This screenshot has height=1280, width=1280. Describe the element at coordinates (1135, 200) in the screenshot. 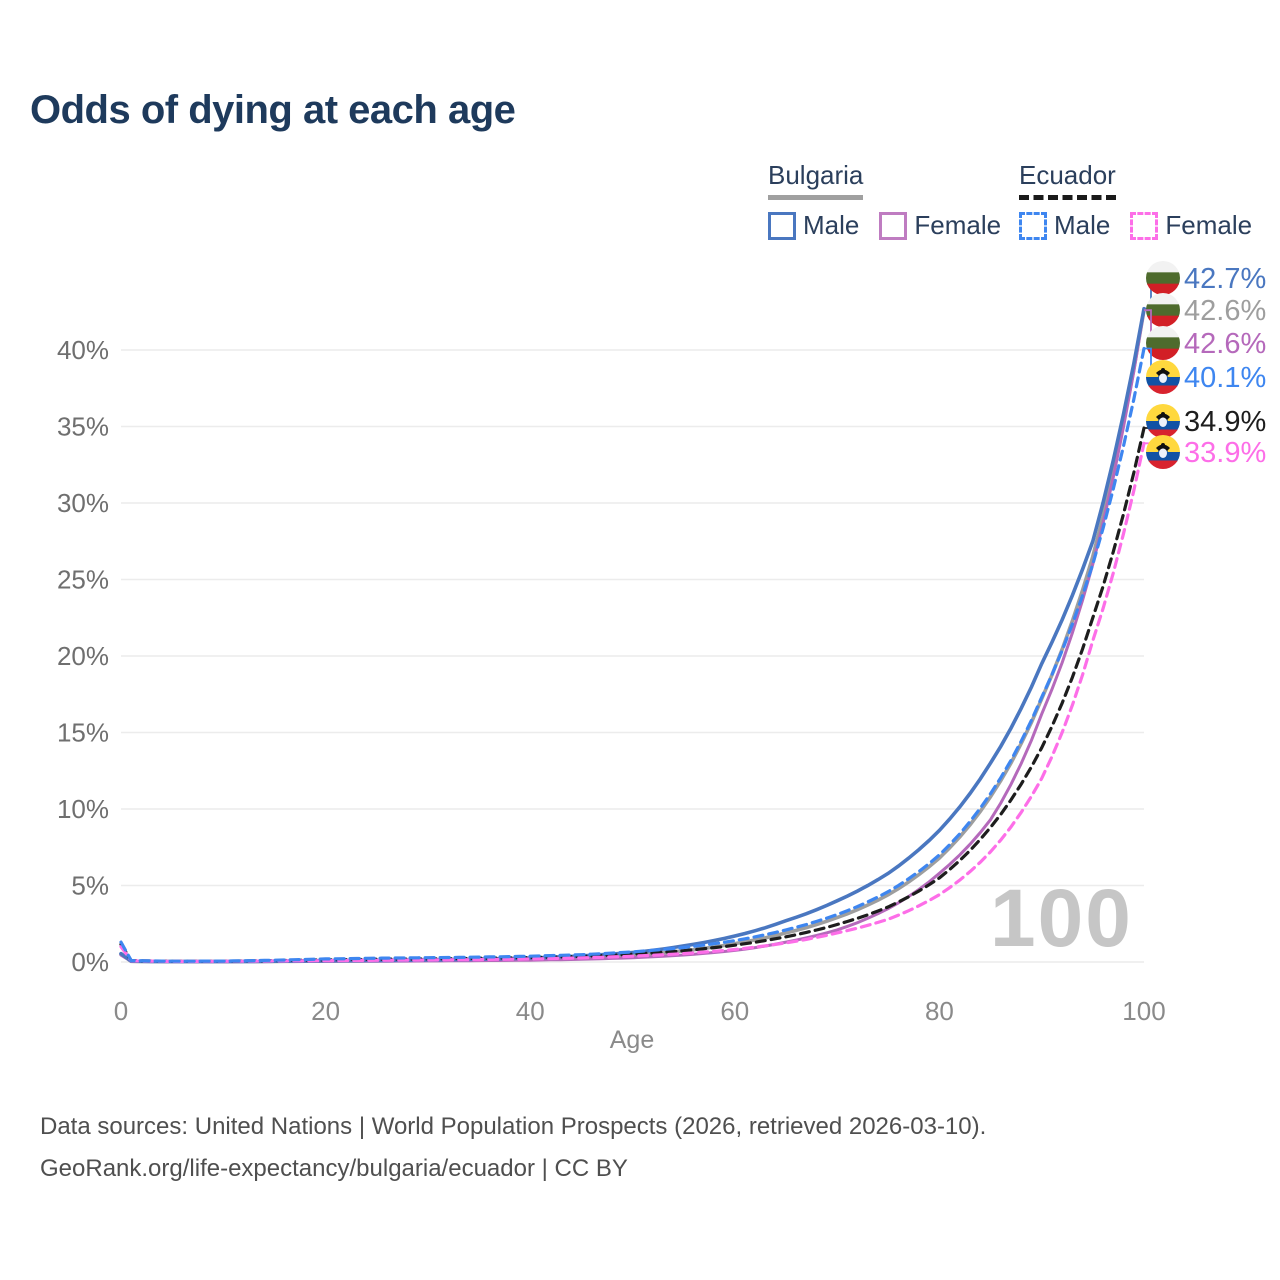

I see `legend-group-ecuador: Ecuador Male Female` at that location.